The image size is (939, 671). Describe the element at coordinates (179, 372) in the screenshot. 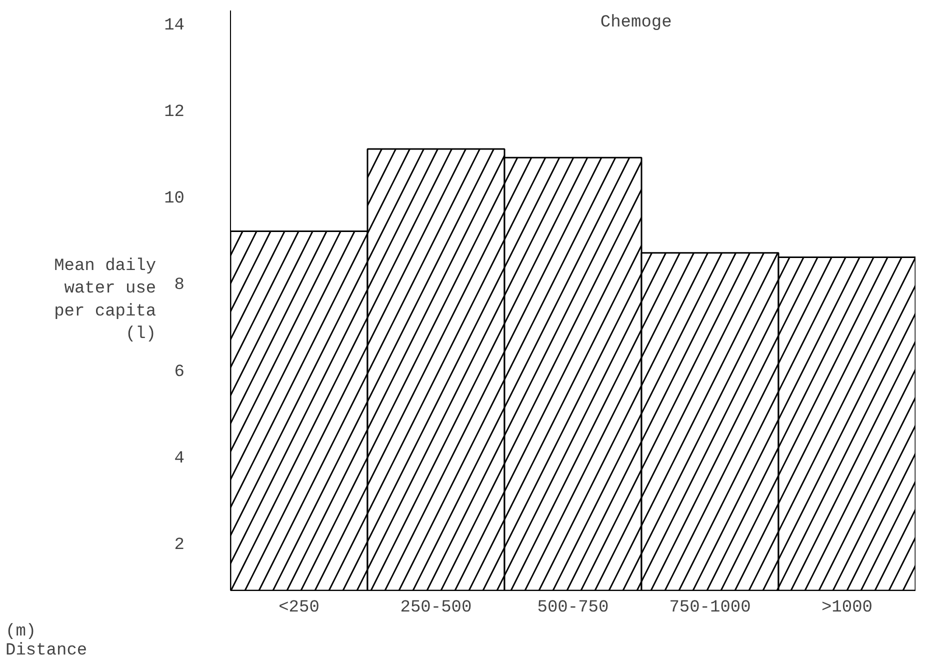

I see `y-tick-label: 6` at that location.